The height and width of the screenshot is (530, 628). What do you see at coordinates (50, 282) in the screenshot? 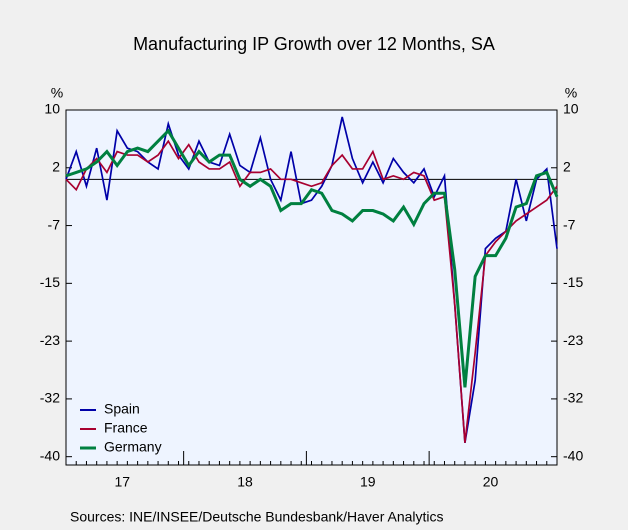
I see `y-tick-label: -15` at bounding box center [50, 282].